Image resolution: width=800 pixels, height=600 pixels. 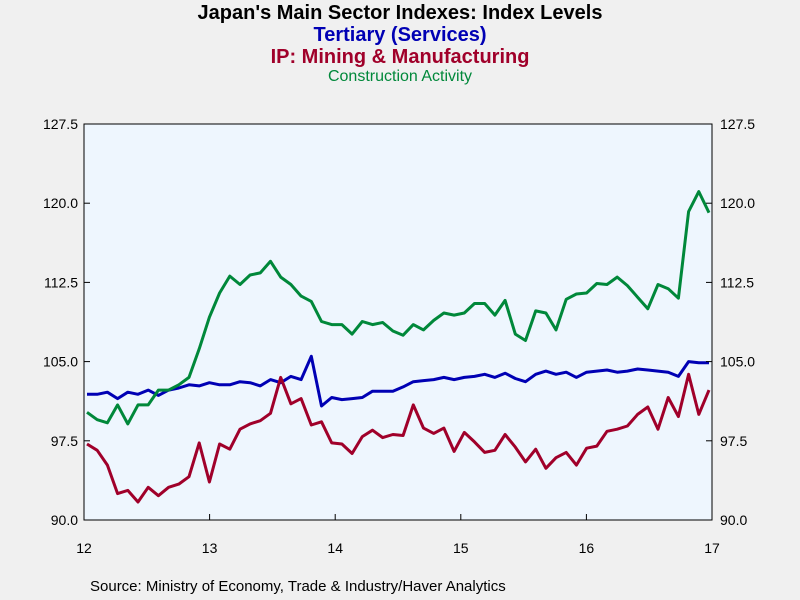 What do you see at coordinates (64, 520) in the screenshot?
I see `y-tick-label-left: 90.0` at bounding box center [64, 520].